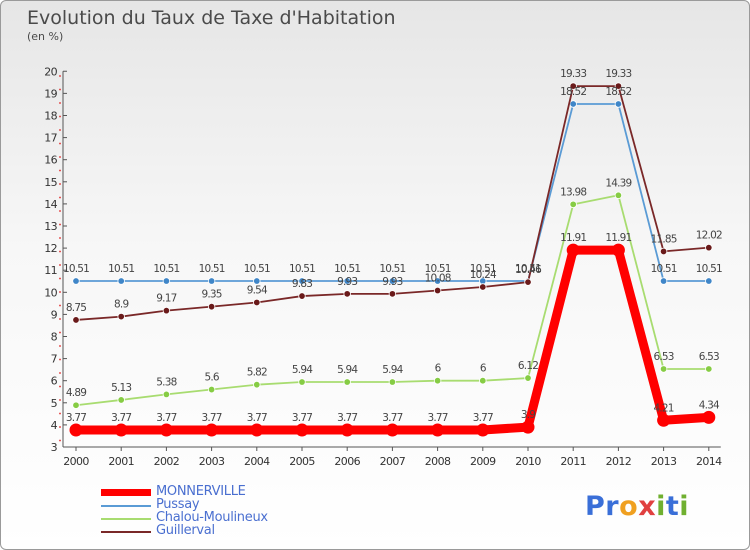 The height and width of the screenshot is (550, 750). What do you see at coordinates (483, 461) in the screenshot?
I see `x-tick-label: 2009` at bounding box center [483, 461].